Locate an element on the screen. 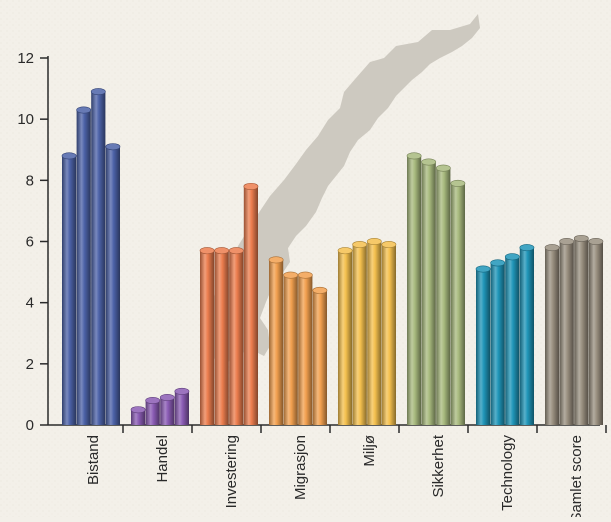  x-category-label: Technology is located at coordinates (507, 473).